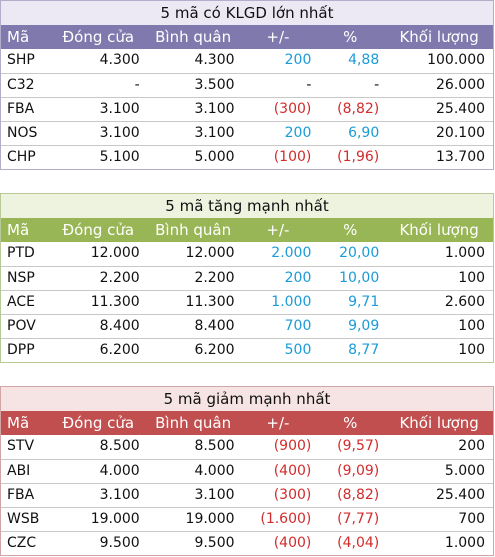 This screenshot has width=495, height=557. I want to click on stock-code: PTD, so click(21, 253).